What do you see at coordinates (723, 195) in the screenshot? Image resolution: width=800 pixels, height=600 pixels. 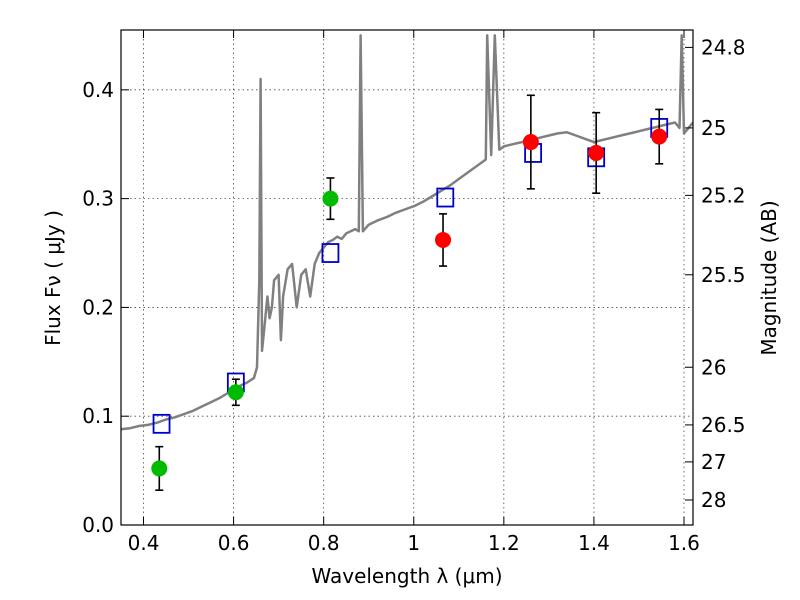 I see `right-tick-label: 25.2` at bounding box center [723, 195].